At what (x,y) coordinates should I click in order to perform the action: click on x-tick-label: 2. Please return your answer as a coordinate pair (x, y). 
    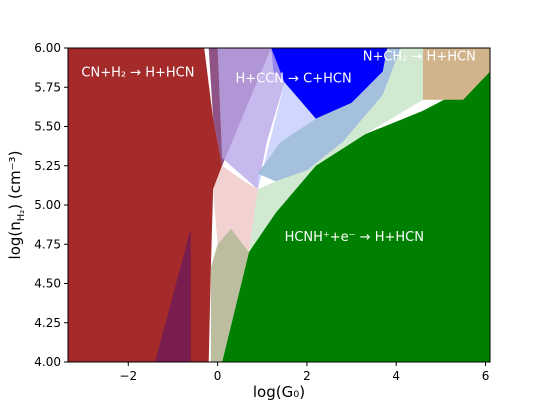
    Looking at the image, I should click on (307, 376).